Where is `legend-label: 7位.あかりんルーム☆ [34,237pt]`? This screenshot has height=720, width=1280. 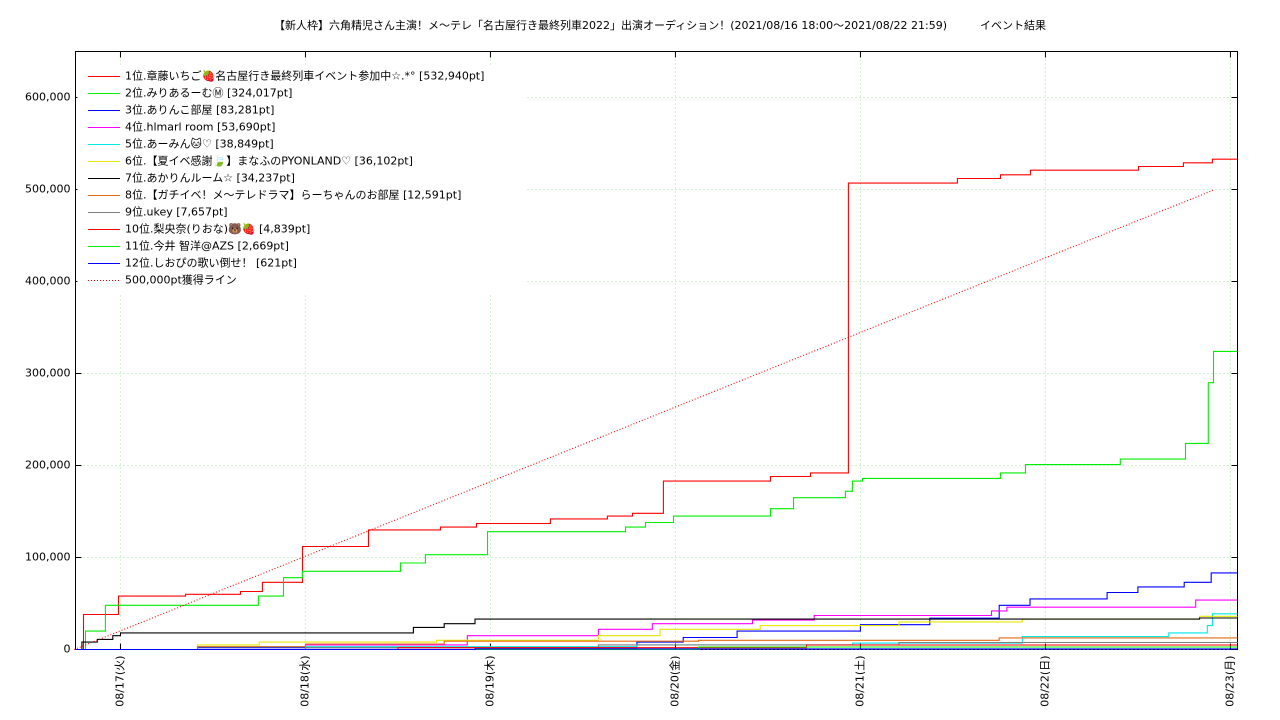
legend-label: 7位.あかりんルーム☆ [34,237pt] is located at coordinates (210, 178).